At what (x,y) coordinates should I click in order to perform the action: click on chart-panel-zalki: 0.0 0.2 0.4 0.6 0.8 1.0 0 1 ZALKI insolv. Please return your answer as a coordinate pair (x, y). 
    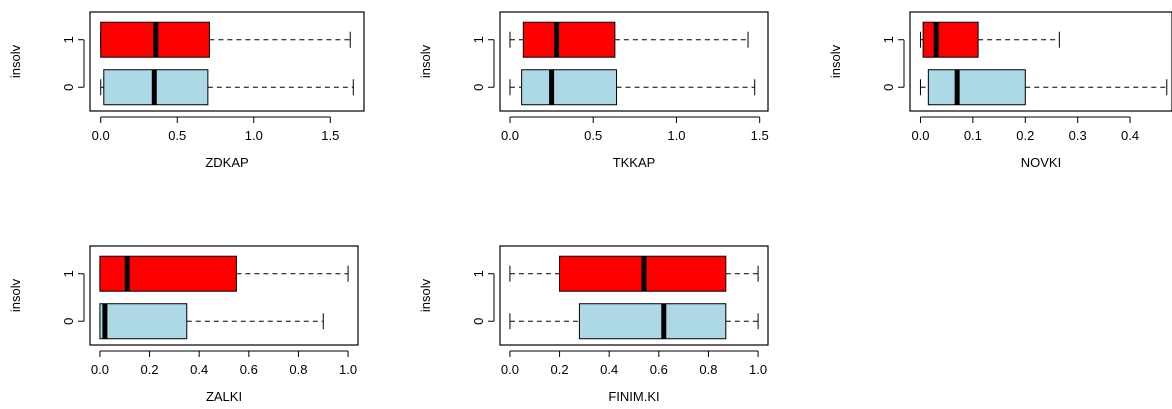
    Looking at the image, I should click on (183, 324).